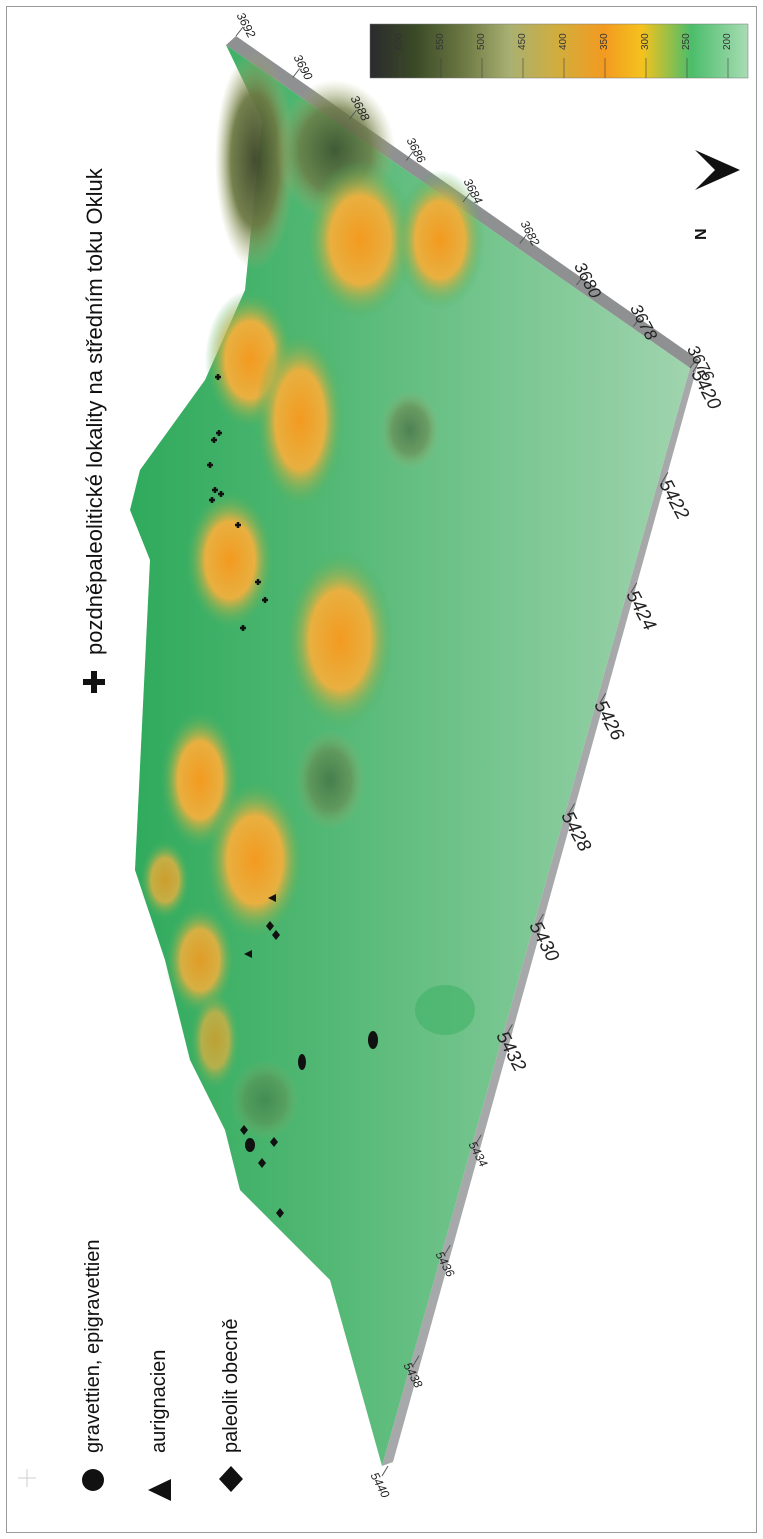  I want to click on legend-cross-icon, so click(94, 682).